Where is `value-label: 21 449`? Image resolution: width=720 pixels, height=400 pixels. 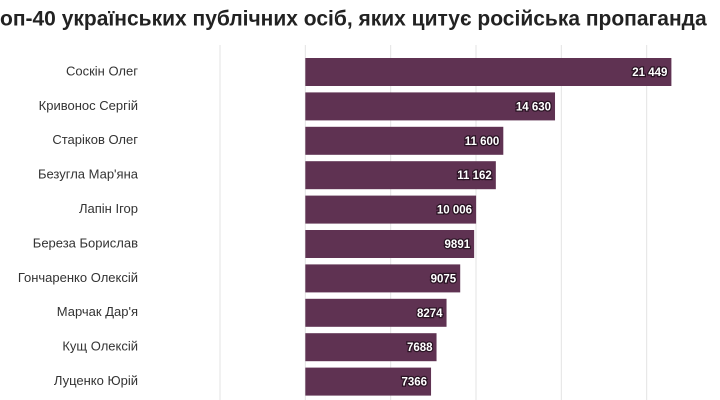
value-label: 21 449 is located at coordinates (649, 73).